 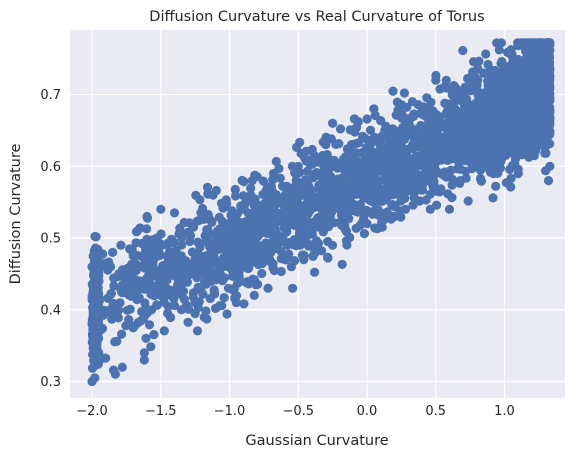 What do you see at coordinates (92, 411) in the screenshot?
I see `x-tick-label: −2.0` at bounding box center [92, 411].